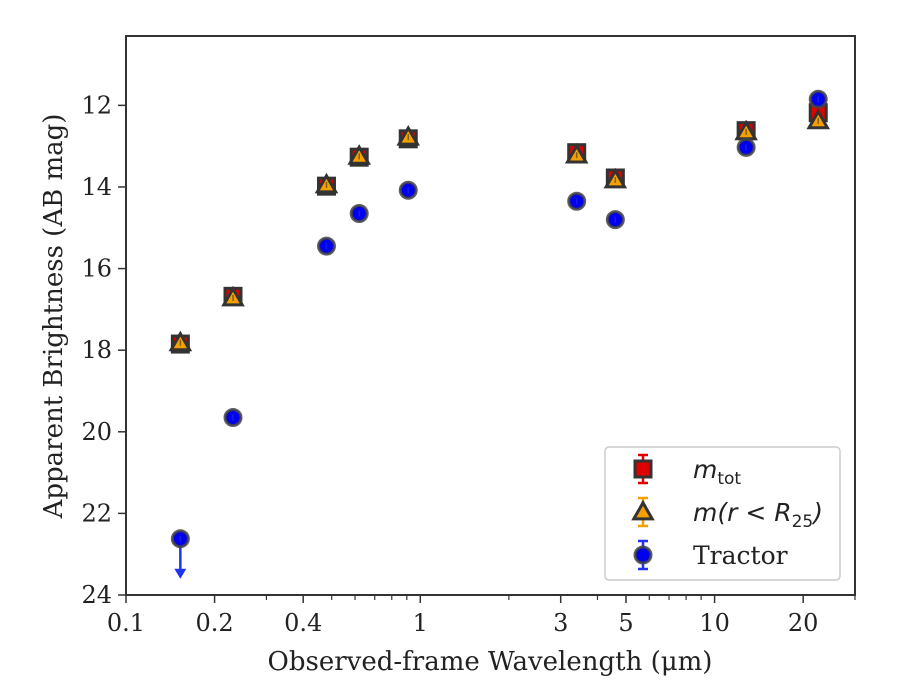 The height and width of the screenshot is (700, 900). I want to click on x-tick-label: 1, so click(420, 623).